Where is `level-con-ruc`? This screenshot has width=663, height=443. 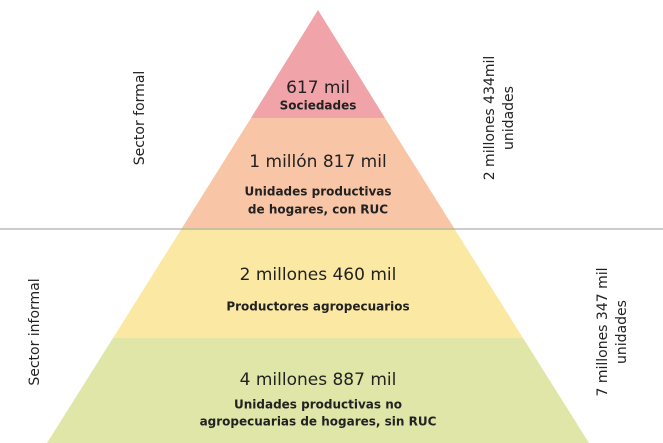 level-con-ruc is located at coordinates (318, 173).